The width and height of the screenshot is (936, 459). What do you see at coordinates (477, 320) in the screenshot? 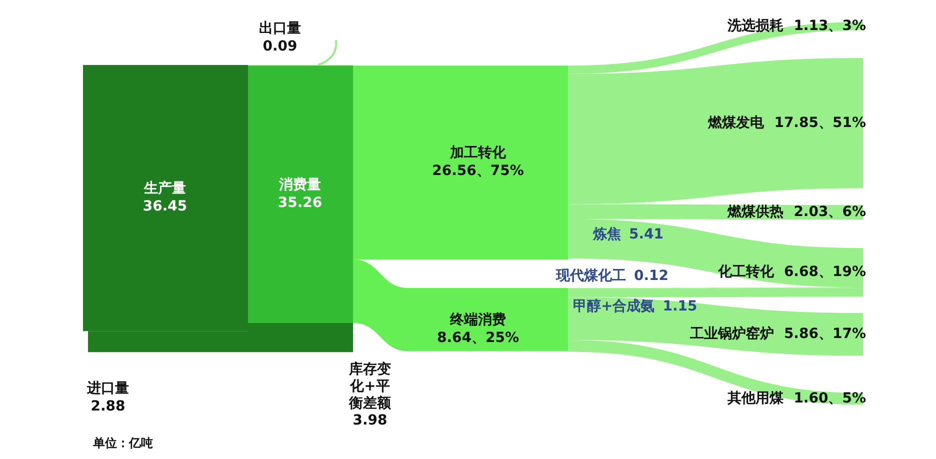
I see `category-label: 终端消费` at bounding box center [477, 320].